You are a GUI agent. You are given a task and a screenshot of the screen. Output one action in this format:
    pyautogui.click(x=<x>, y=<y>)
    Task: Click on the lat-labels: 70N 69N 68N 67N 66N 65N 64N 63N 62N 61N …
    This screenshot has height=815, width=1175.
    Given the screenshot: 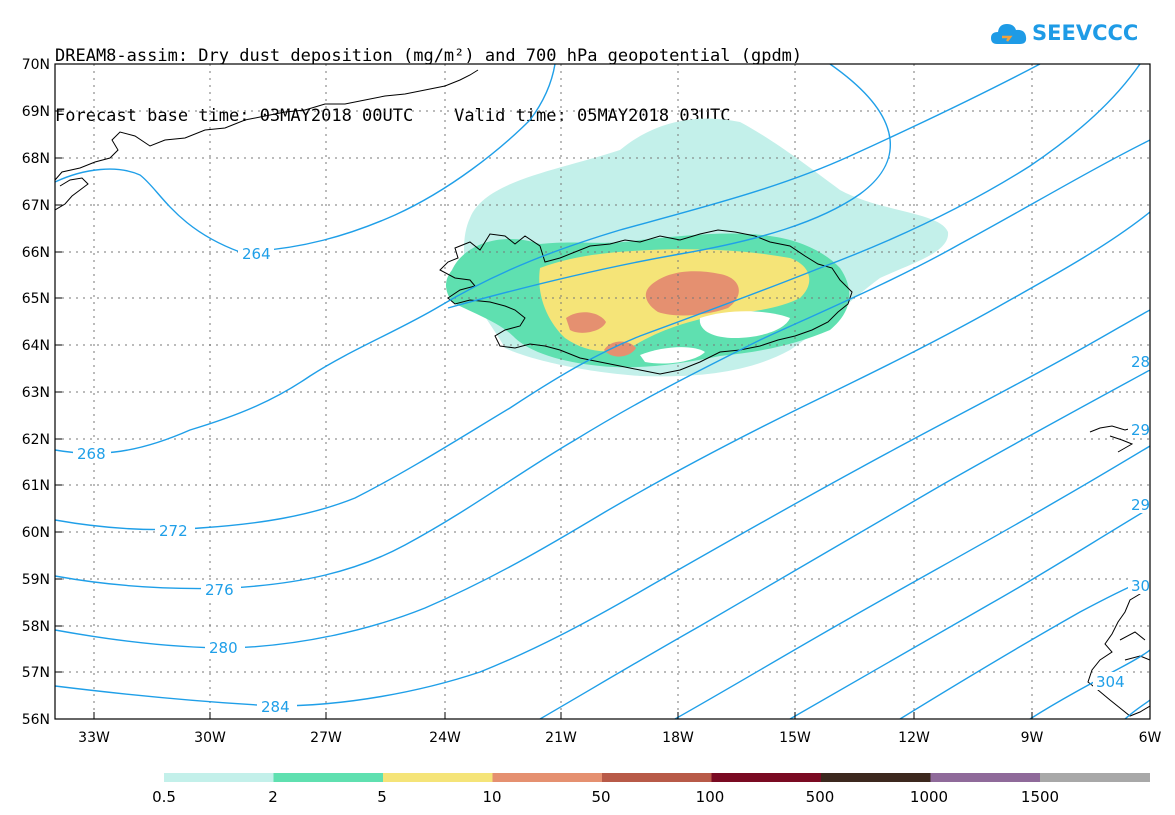 What is the action you would take?
    pyautogui.click(x=36, y=392)
    